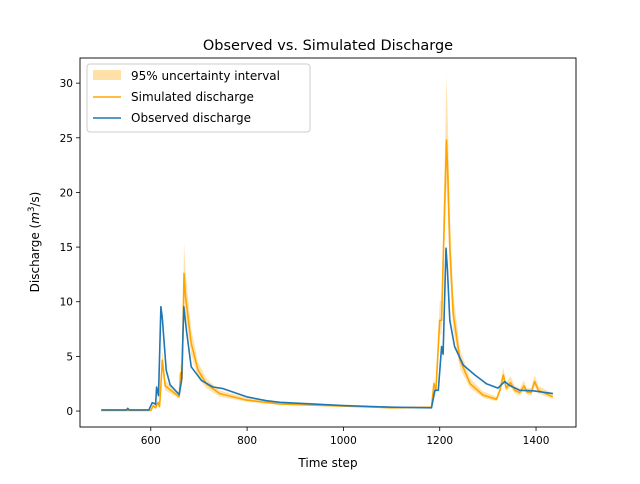 The width and height of the screenshot is (640, 484). I want to click on legend-box, so click(198, 98).